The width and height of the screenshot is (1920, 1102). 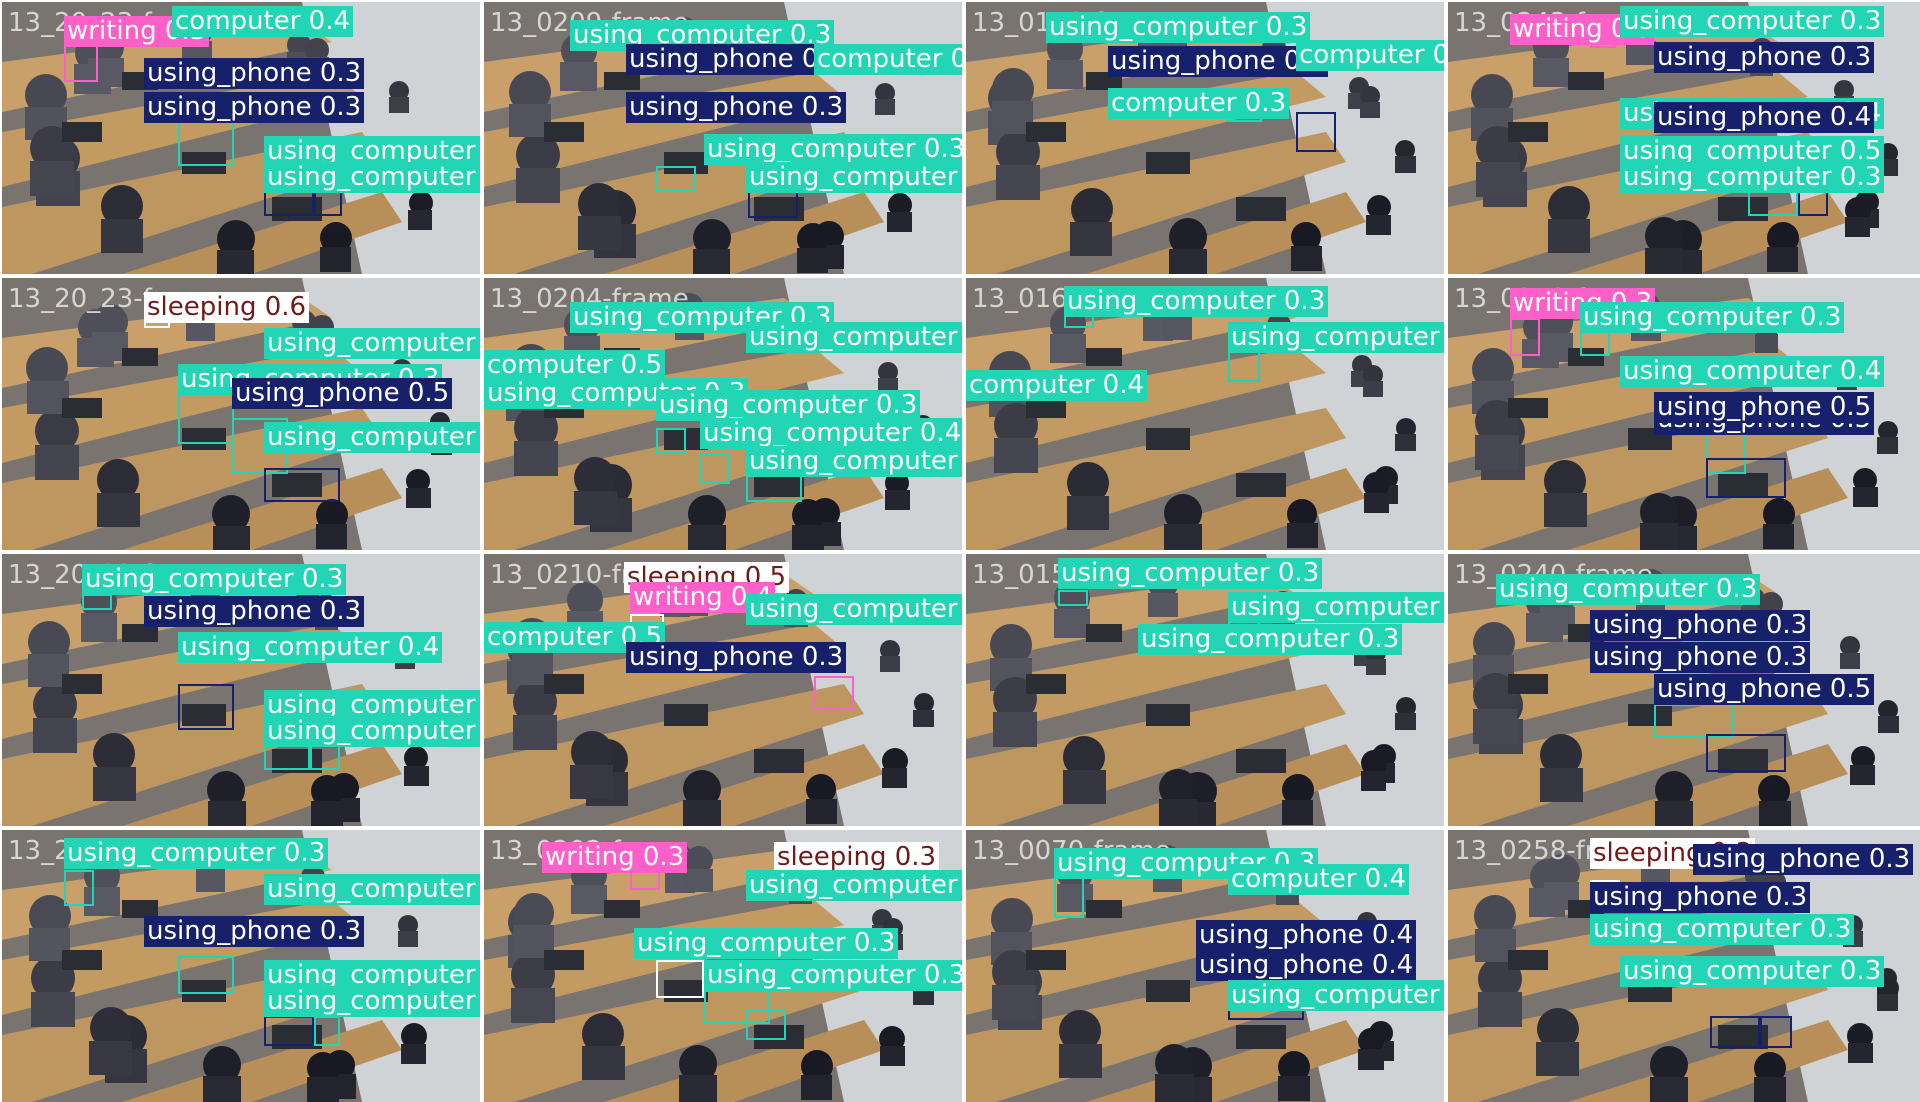 I want to click on detection-label: using_phone 0.4, so click(x=1306, y=935).